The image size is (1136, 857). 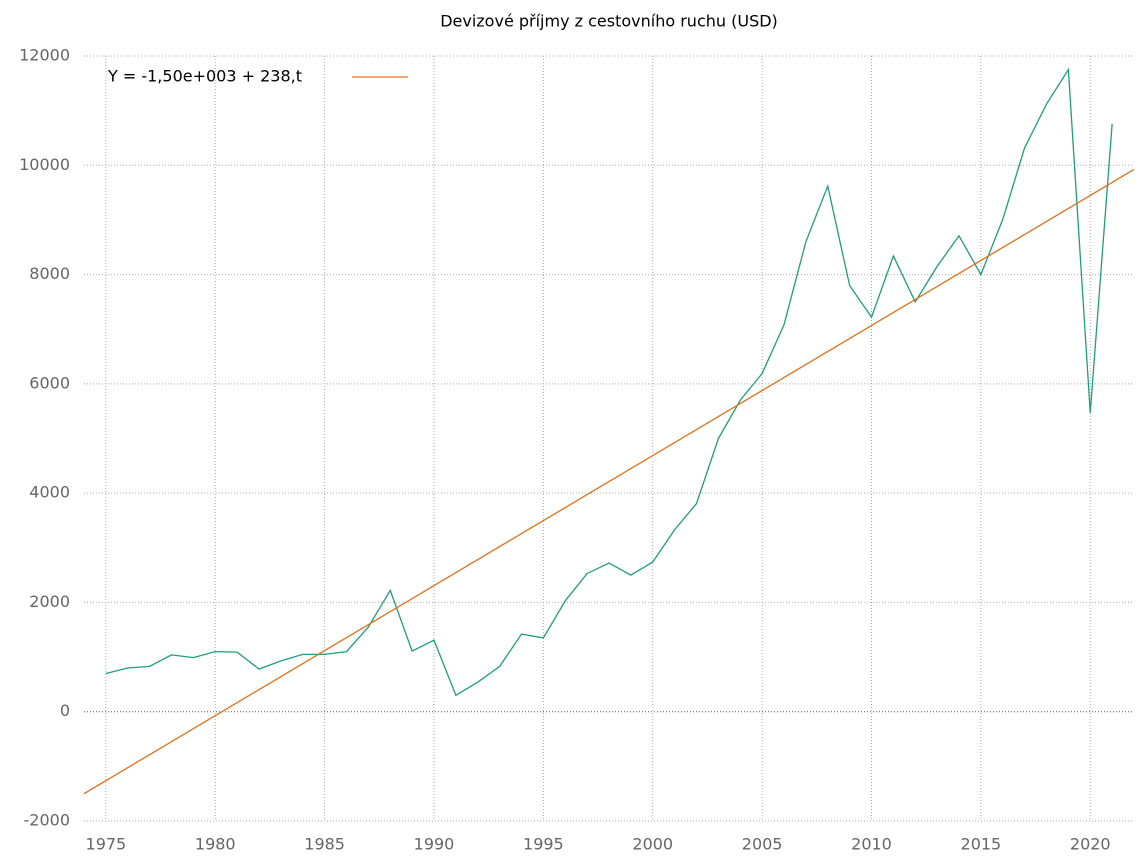 I want to click on y-tick-label: 6000, so click(x=49, y=382).